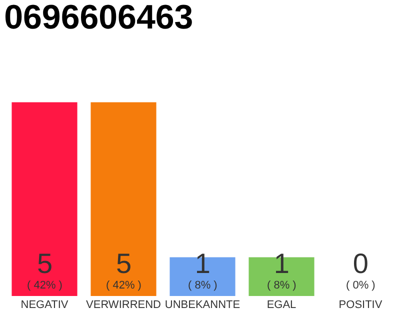 The width and height of the screenshot is (410, 320). I want to click on x-tick-label: NEGATIV, so click(44, 305).